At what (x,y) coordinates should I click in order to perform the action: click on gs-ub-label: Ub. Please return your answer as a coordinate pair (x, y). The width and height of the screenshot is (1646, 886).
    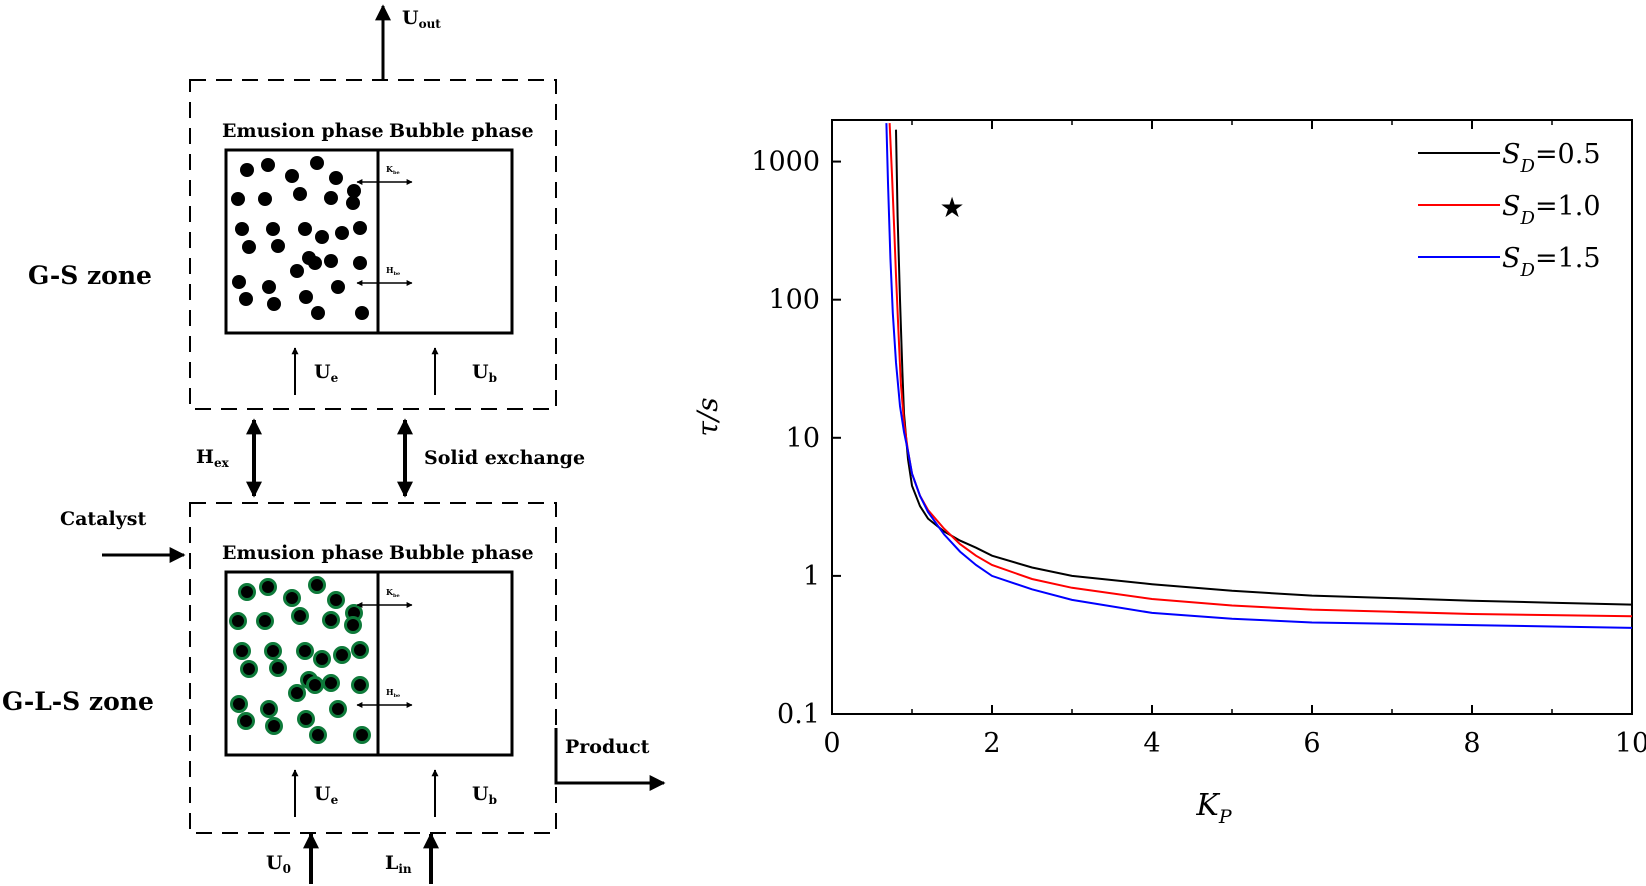
    Looking at the image, I should click on (484, 373).